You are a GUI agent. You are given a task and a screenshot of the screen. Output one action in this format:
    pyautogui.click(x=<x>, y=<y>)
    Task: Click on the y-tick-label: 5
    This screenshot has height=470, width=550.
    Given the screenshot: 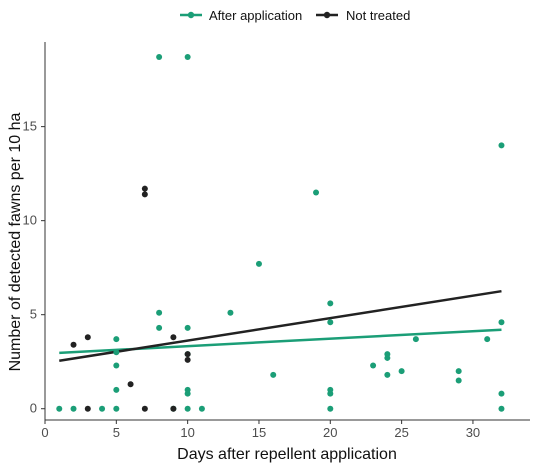 What is the action you would take?
    pyautogui.click(x=33, y=314)
    